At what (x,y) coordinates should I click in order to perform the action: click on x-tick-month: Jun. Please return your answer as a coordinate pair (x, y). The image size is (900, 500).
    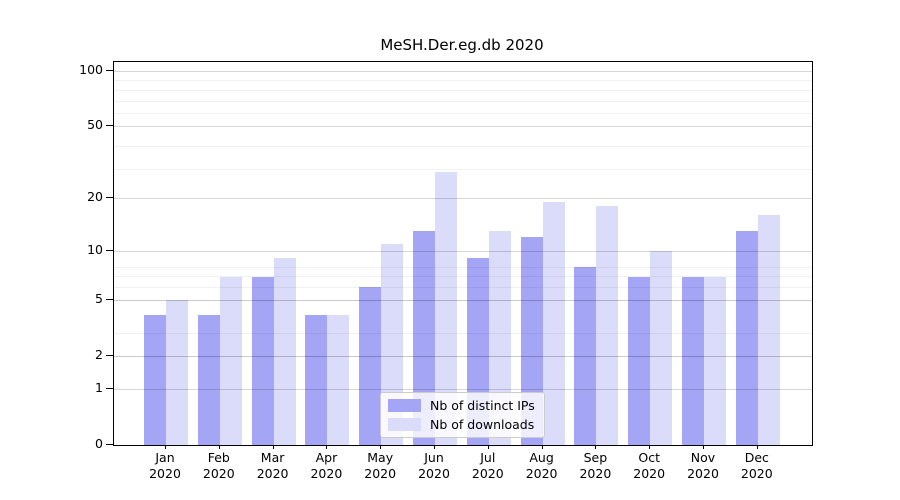
    Looking at the image, I should click on (434, 457).